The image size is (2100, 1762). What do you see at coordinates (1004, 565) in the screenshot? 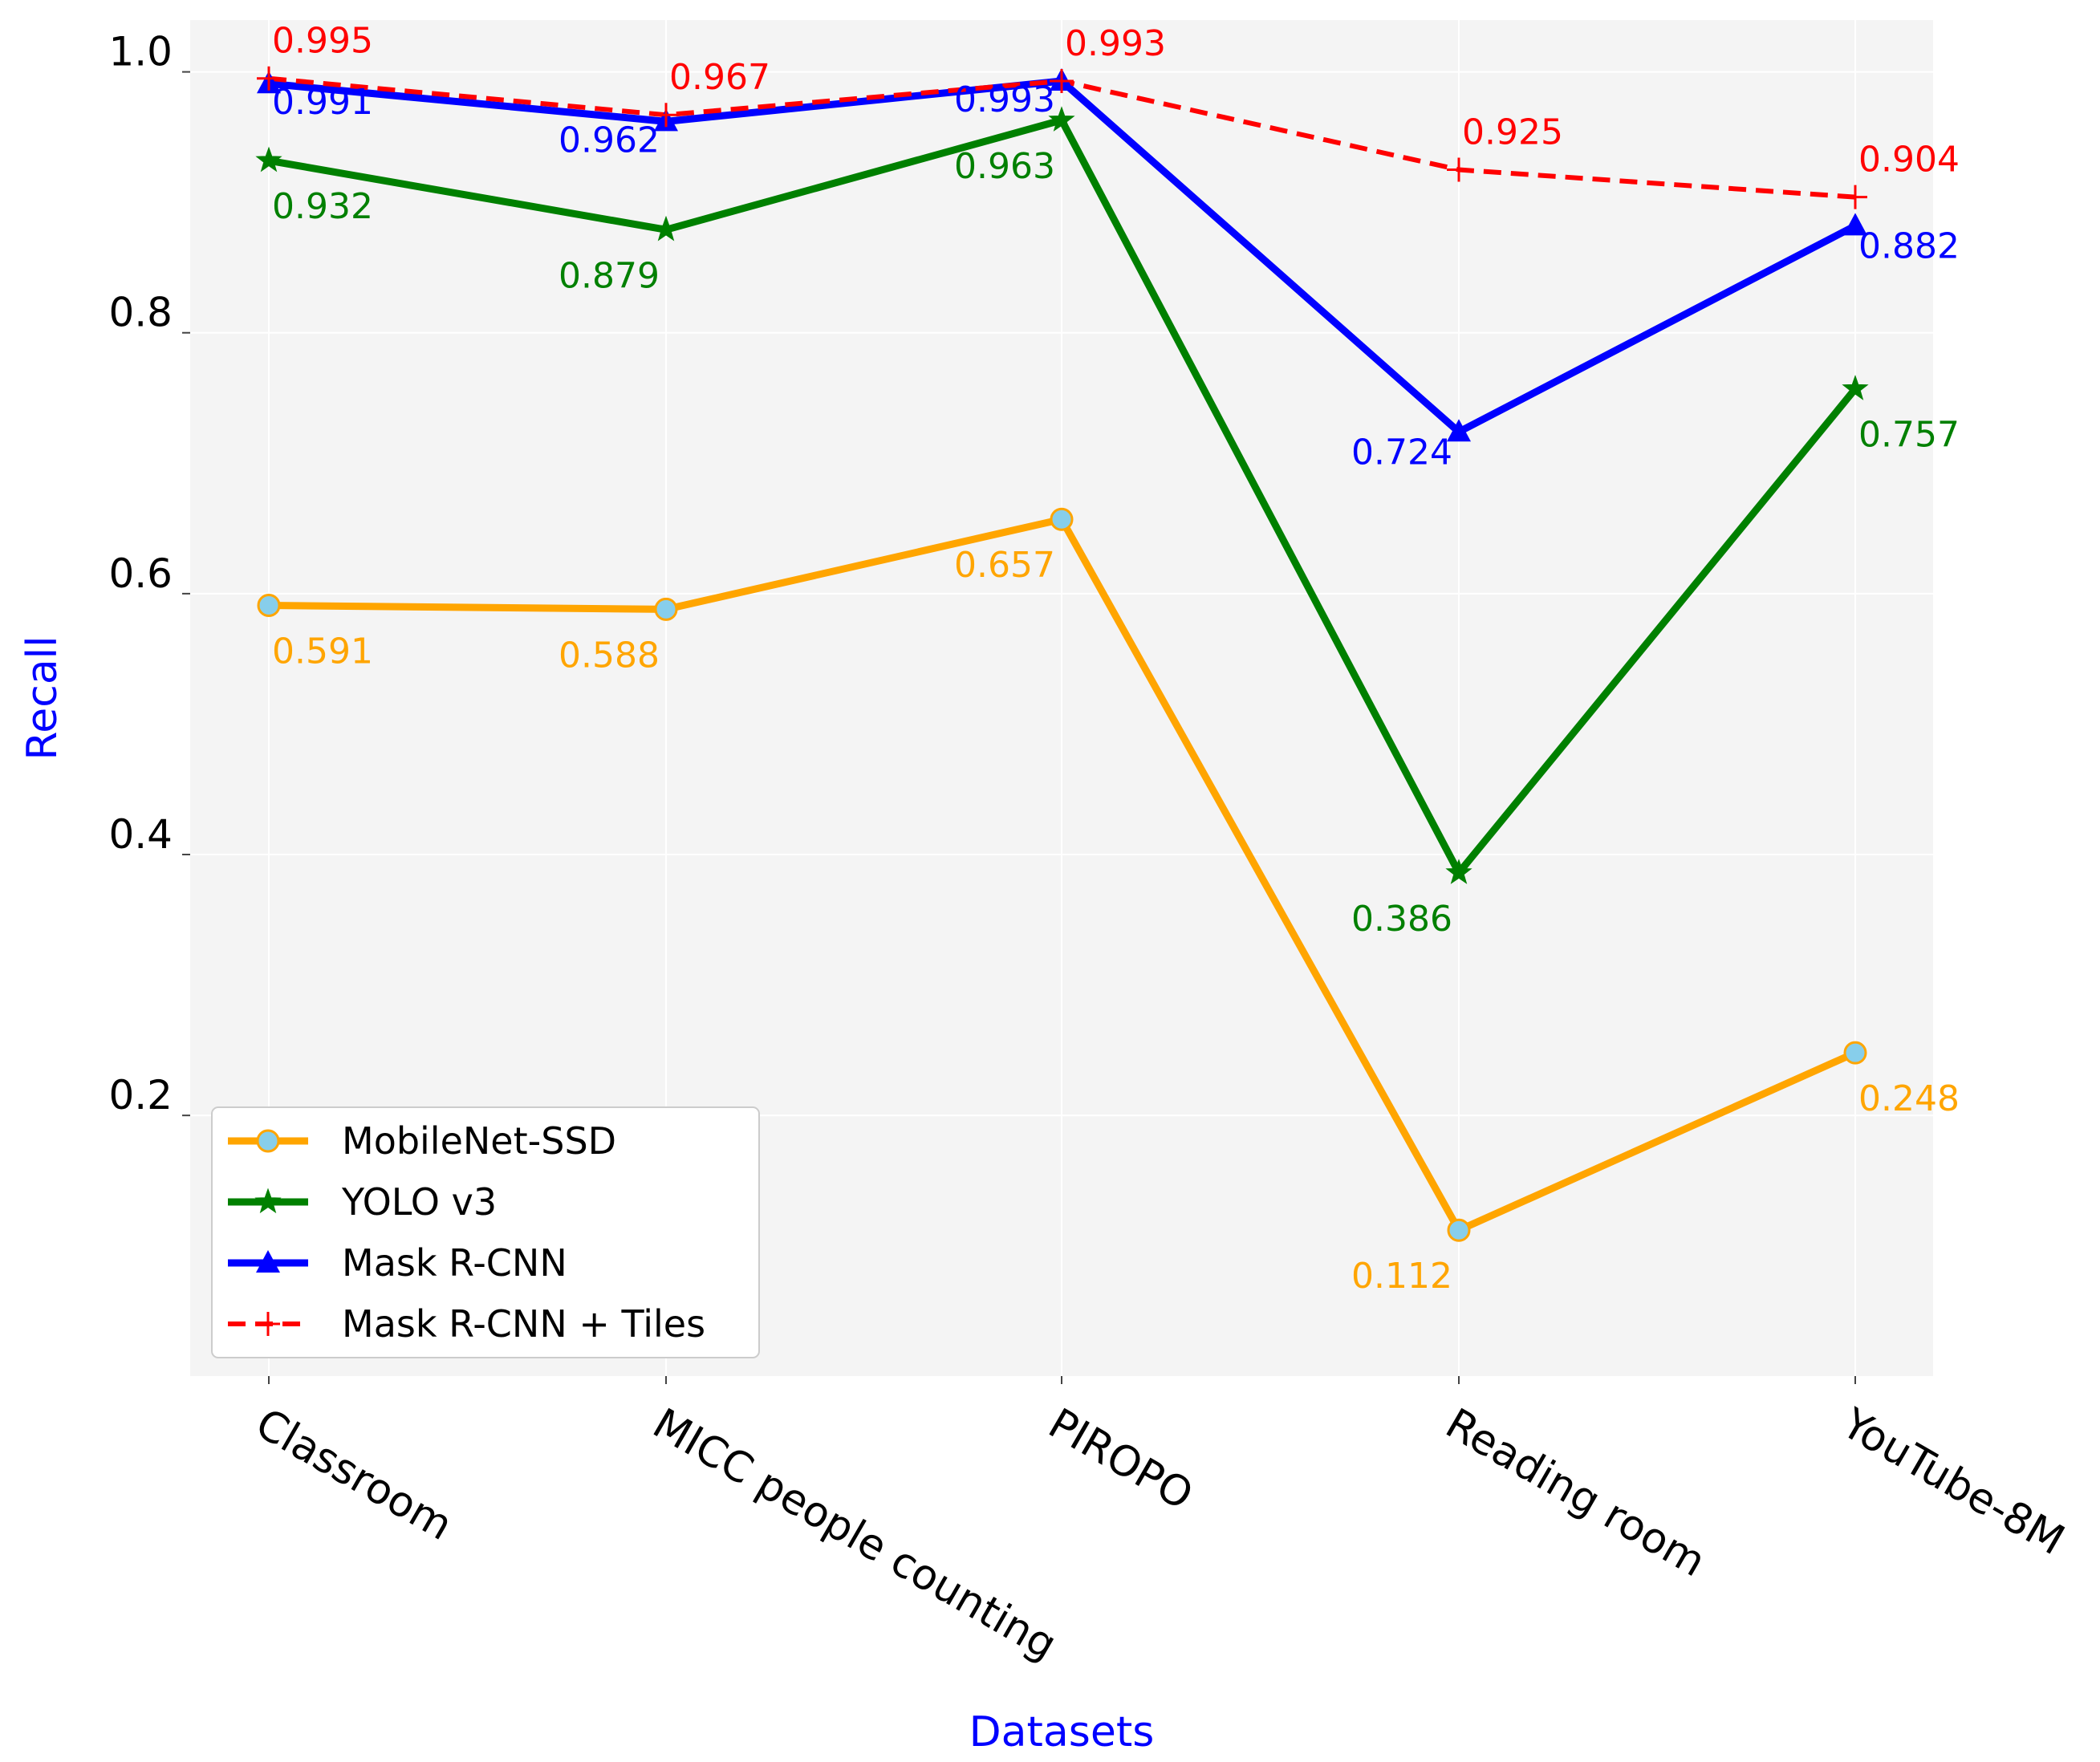
I see `data-label-mobilenet-ssd-piropo: 0.657` at bounding box center [1004, 565].